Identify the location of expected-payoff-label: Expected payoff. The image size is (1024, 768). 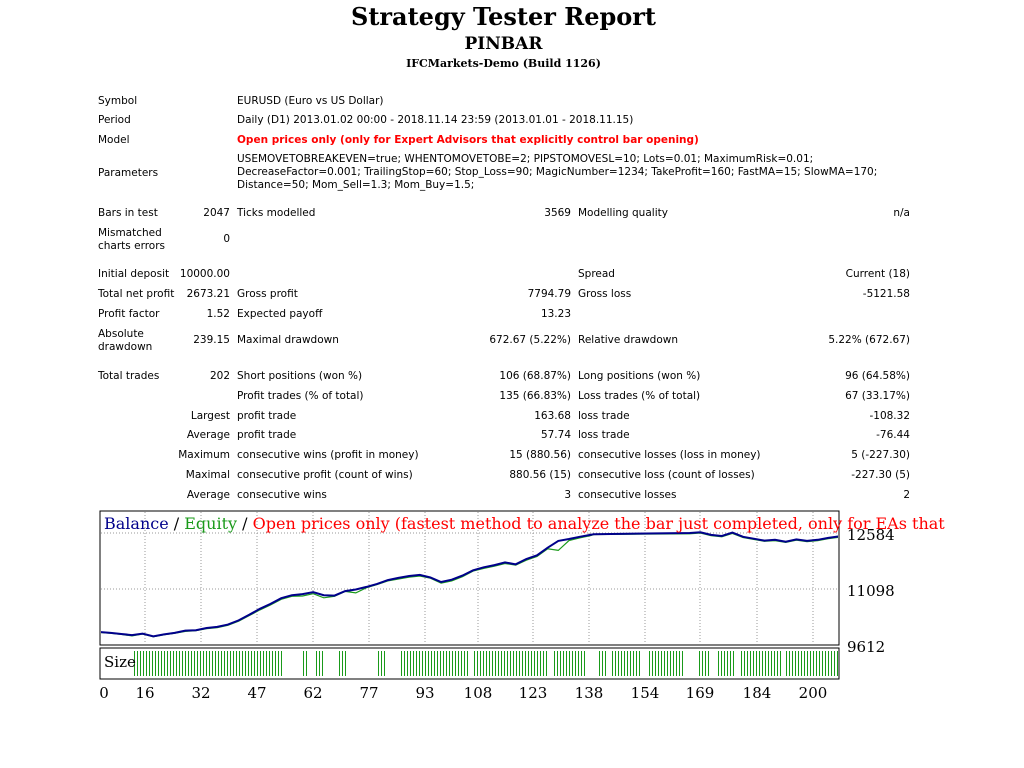
(280, 314).